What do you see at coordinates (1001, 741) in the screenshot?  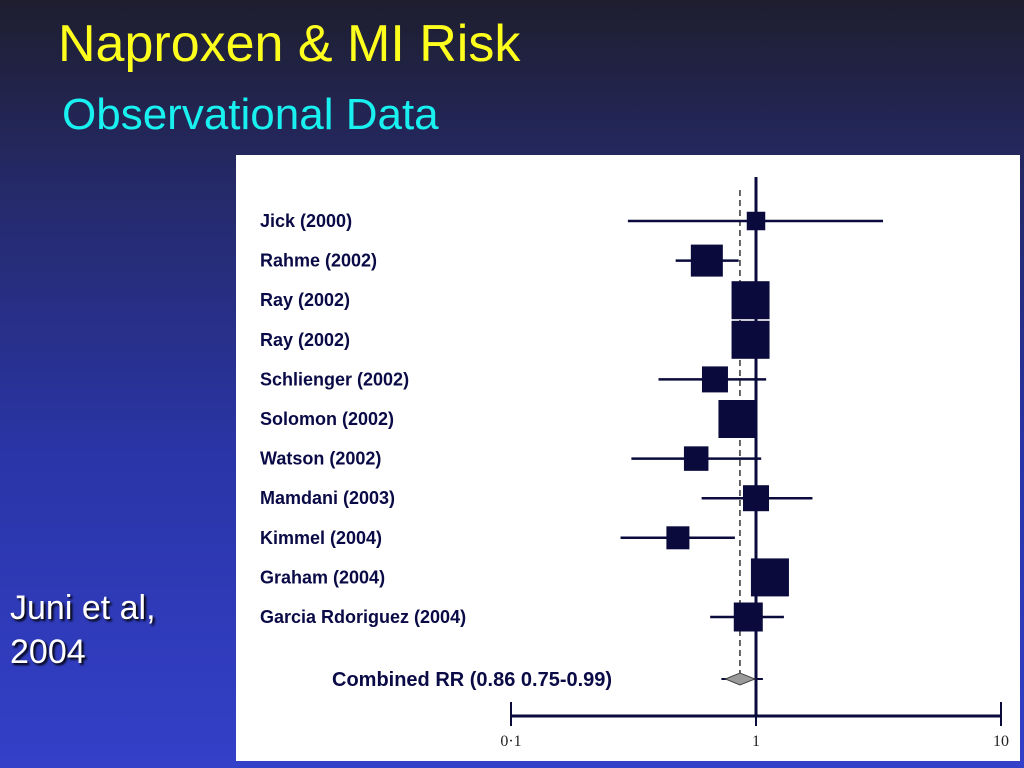 I see `x-tick-label: 10` at bounding box center [1001, 741].